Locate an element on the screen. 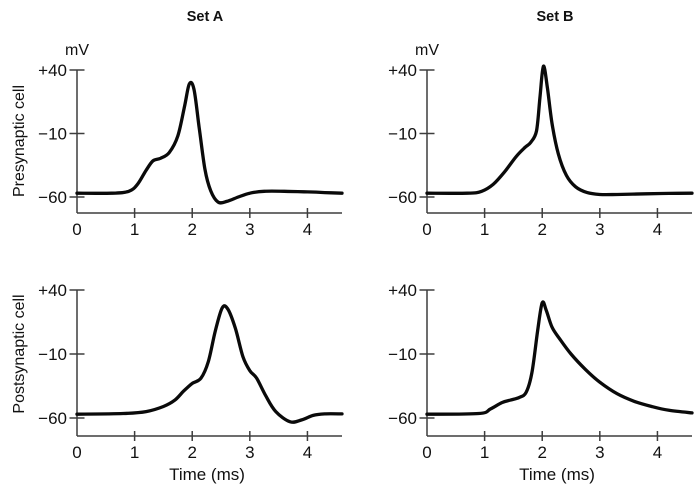 This screenshot has height=494, width=700. row-label-postsynaptic-cell: Postsynaptic cell is located at coordinates (19, 353).